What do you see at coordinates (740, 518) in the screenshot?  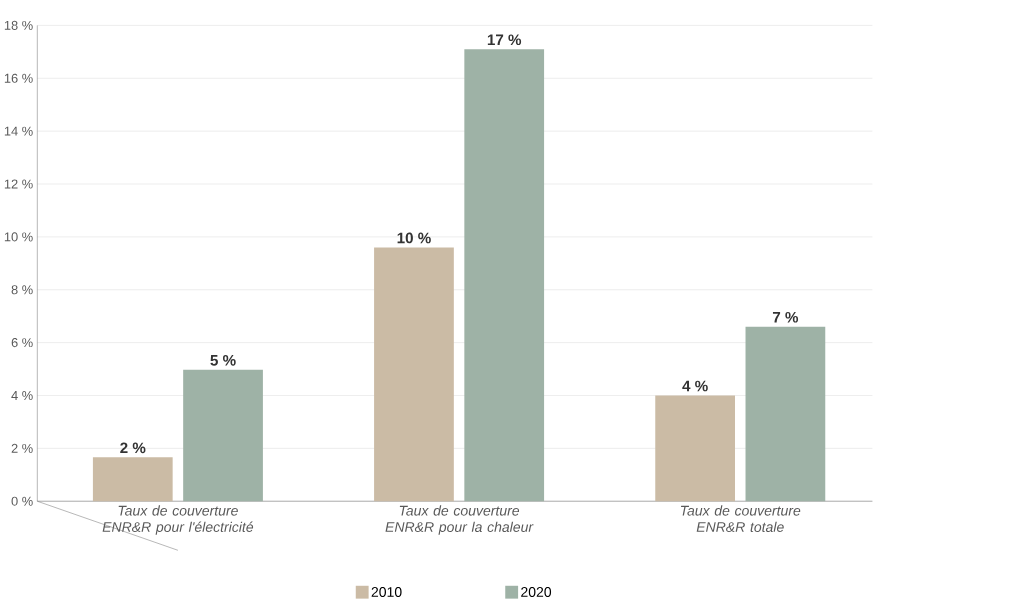 I see `x-tick-label: Taux de couverture ENR&R totale` at bounding box center [740, 518].